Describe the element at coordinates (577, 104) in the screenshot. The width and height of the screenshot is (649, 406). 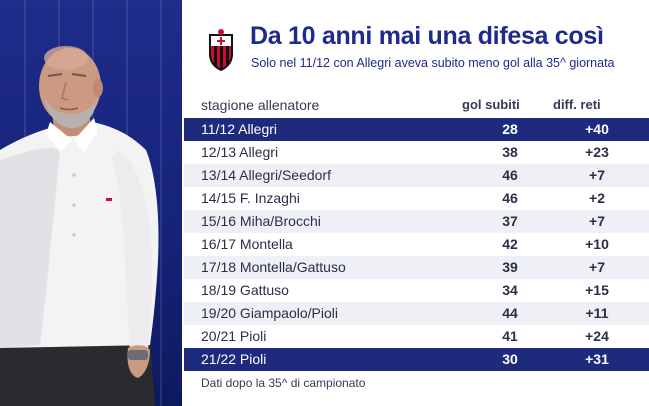
I see `column-header-diff: diff. reti` at that location.